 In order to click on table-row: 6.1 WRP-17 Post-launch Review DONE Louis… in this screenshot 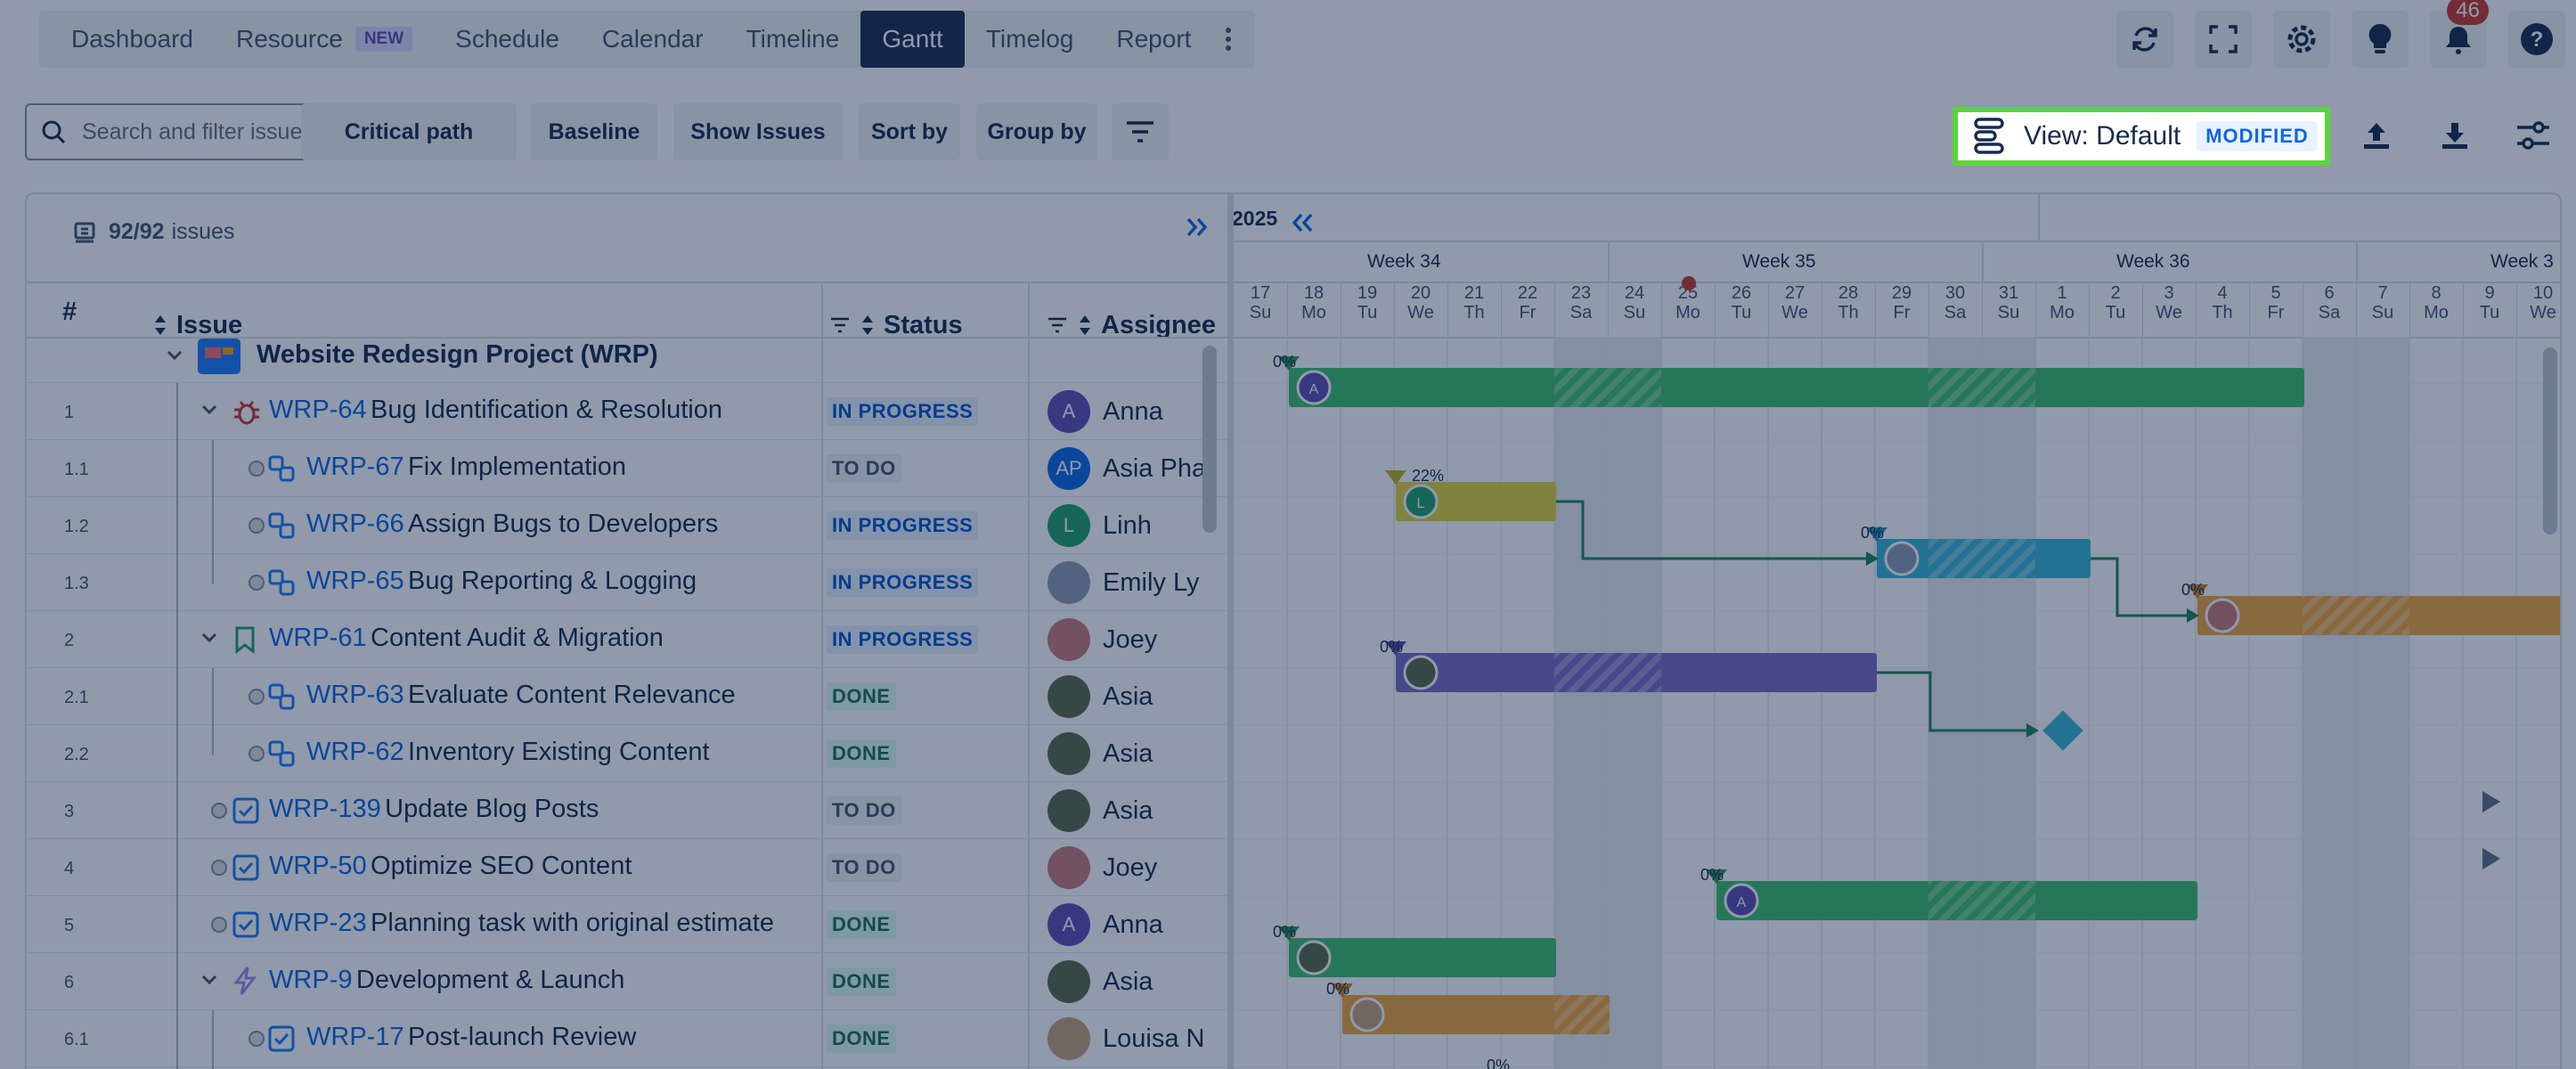, I will do `click(628, 1038)`.